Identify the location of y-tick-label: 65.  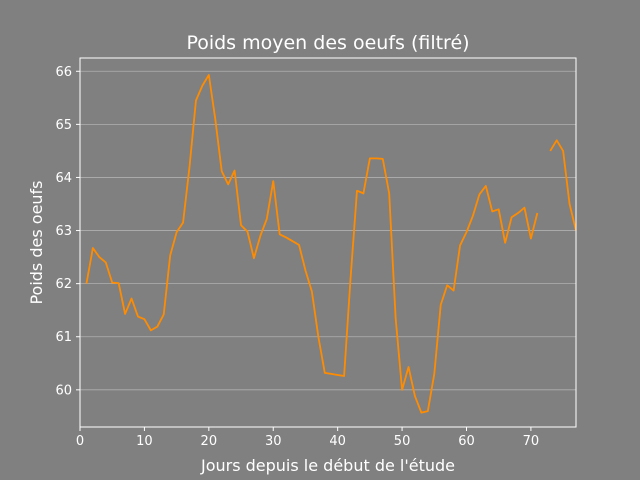
(63, 125).